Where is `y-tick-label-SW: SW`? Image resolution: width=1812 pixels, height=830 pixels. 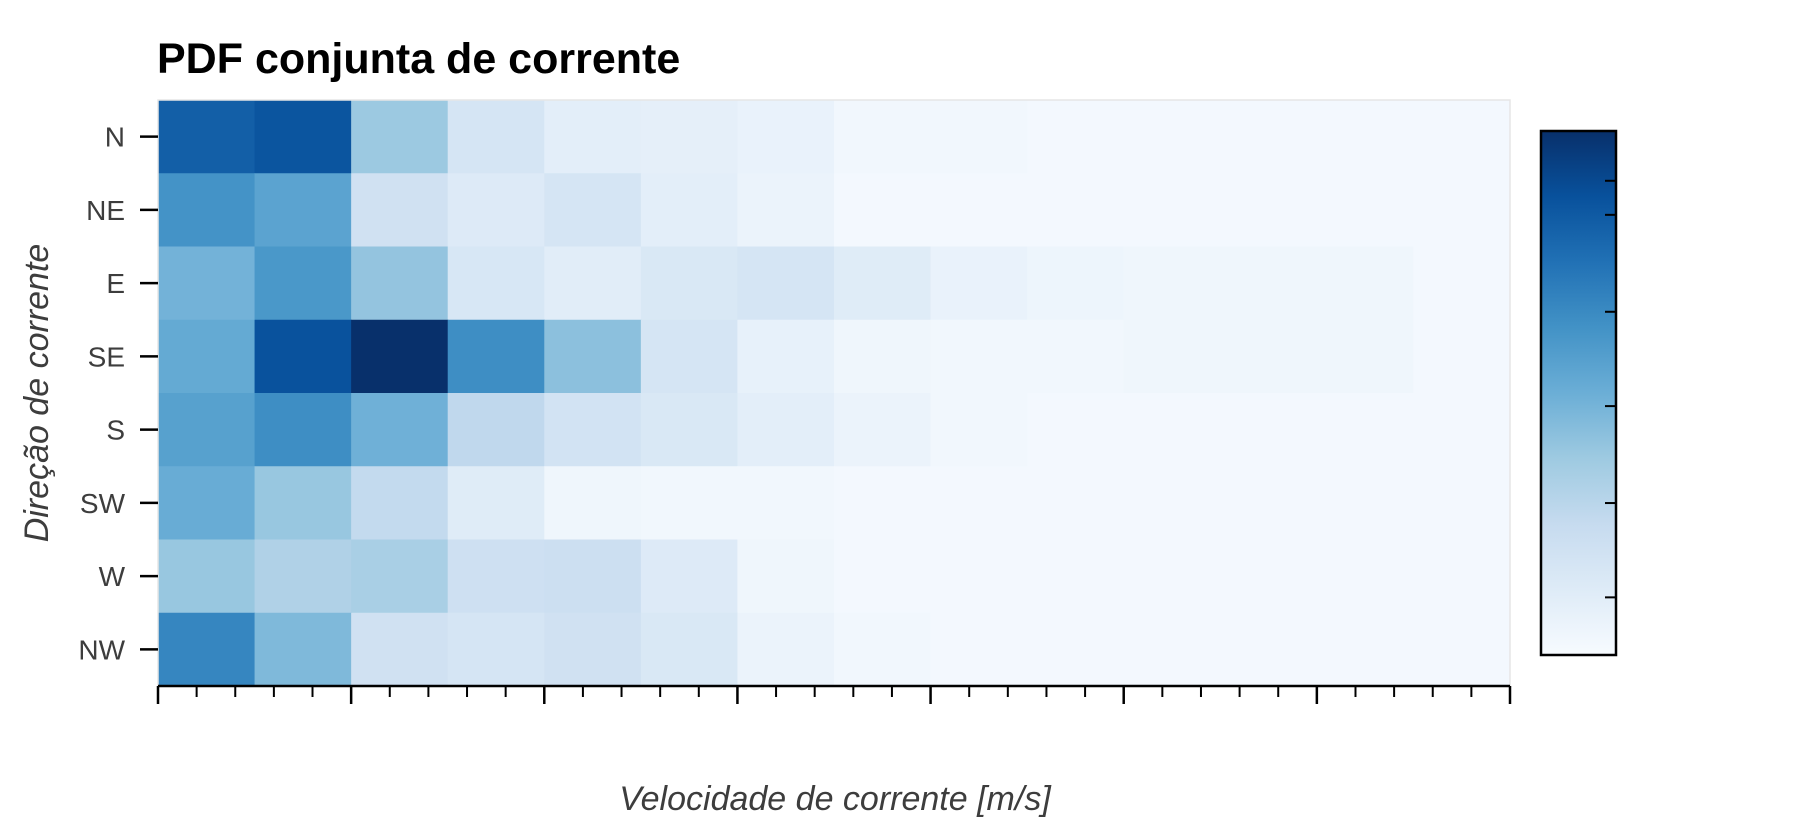
y-tick-label-SW: SW is located at coordinates (103, 503).